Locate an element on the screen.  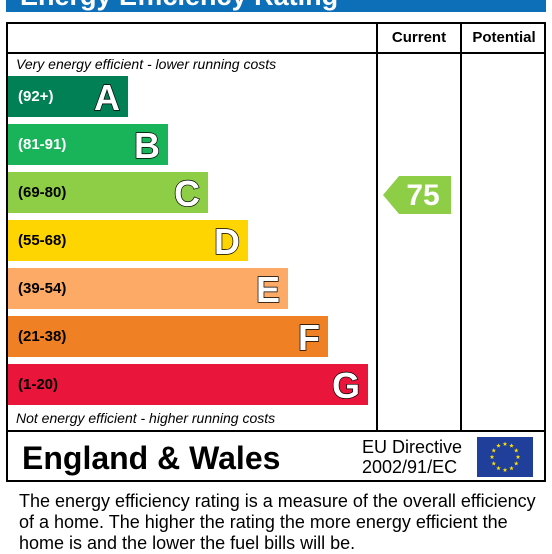
band-letter: A is located at coordinates (106, 97).